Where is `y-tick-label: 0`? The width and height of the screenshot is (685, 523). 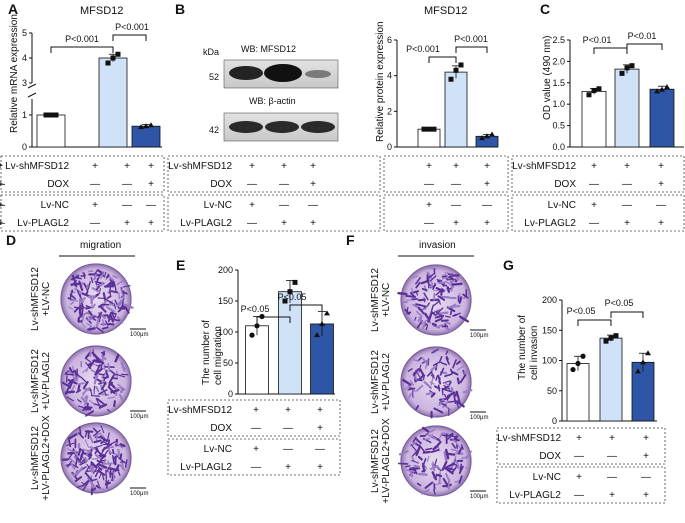 y-tick-label: 0 is located at coordinates (554, 421).